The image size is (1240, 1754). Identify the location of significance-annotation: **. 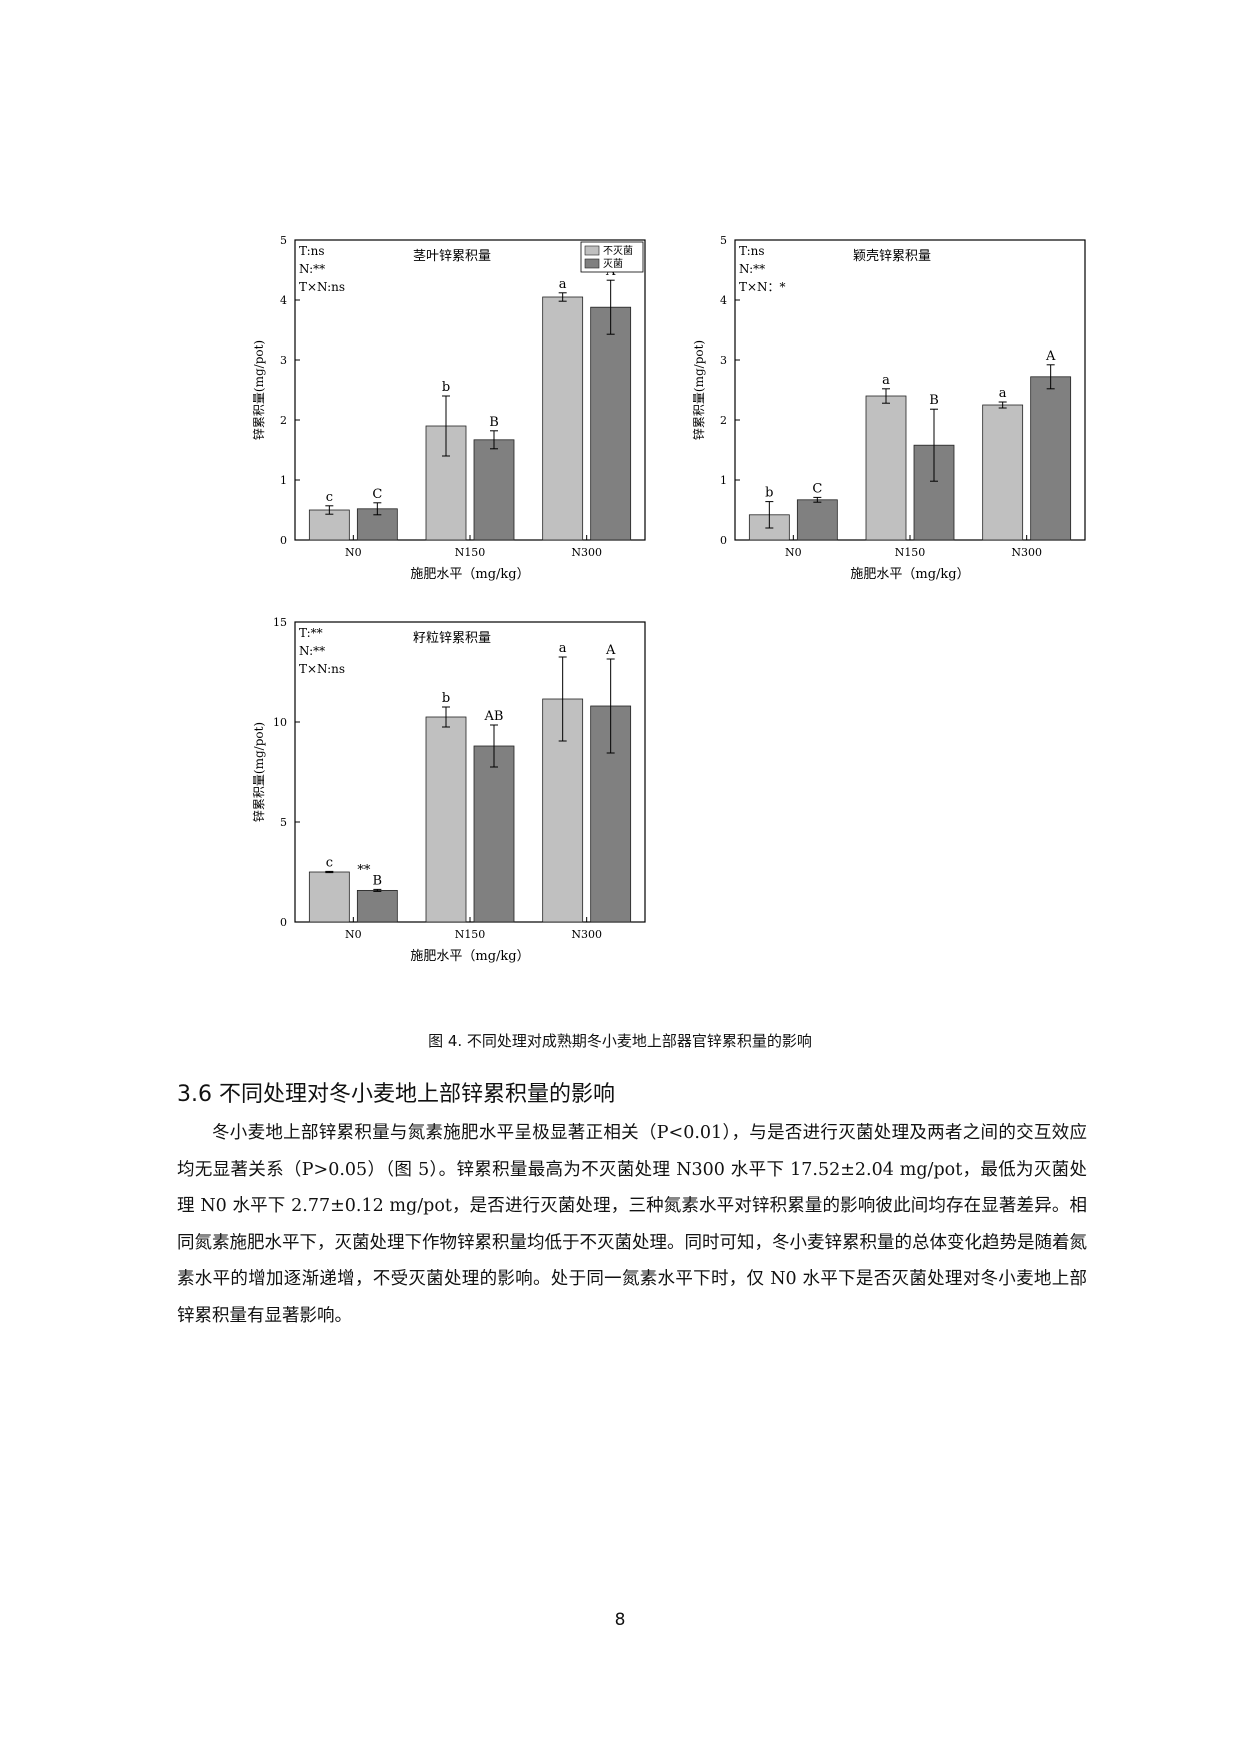
(364, 870).